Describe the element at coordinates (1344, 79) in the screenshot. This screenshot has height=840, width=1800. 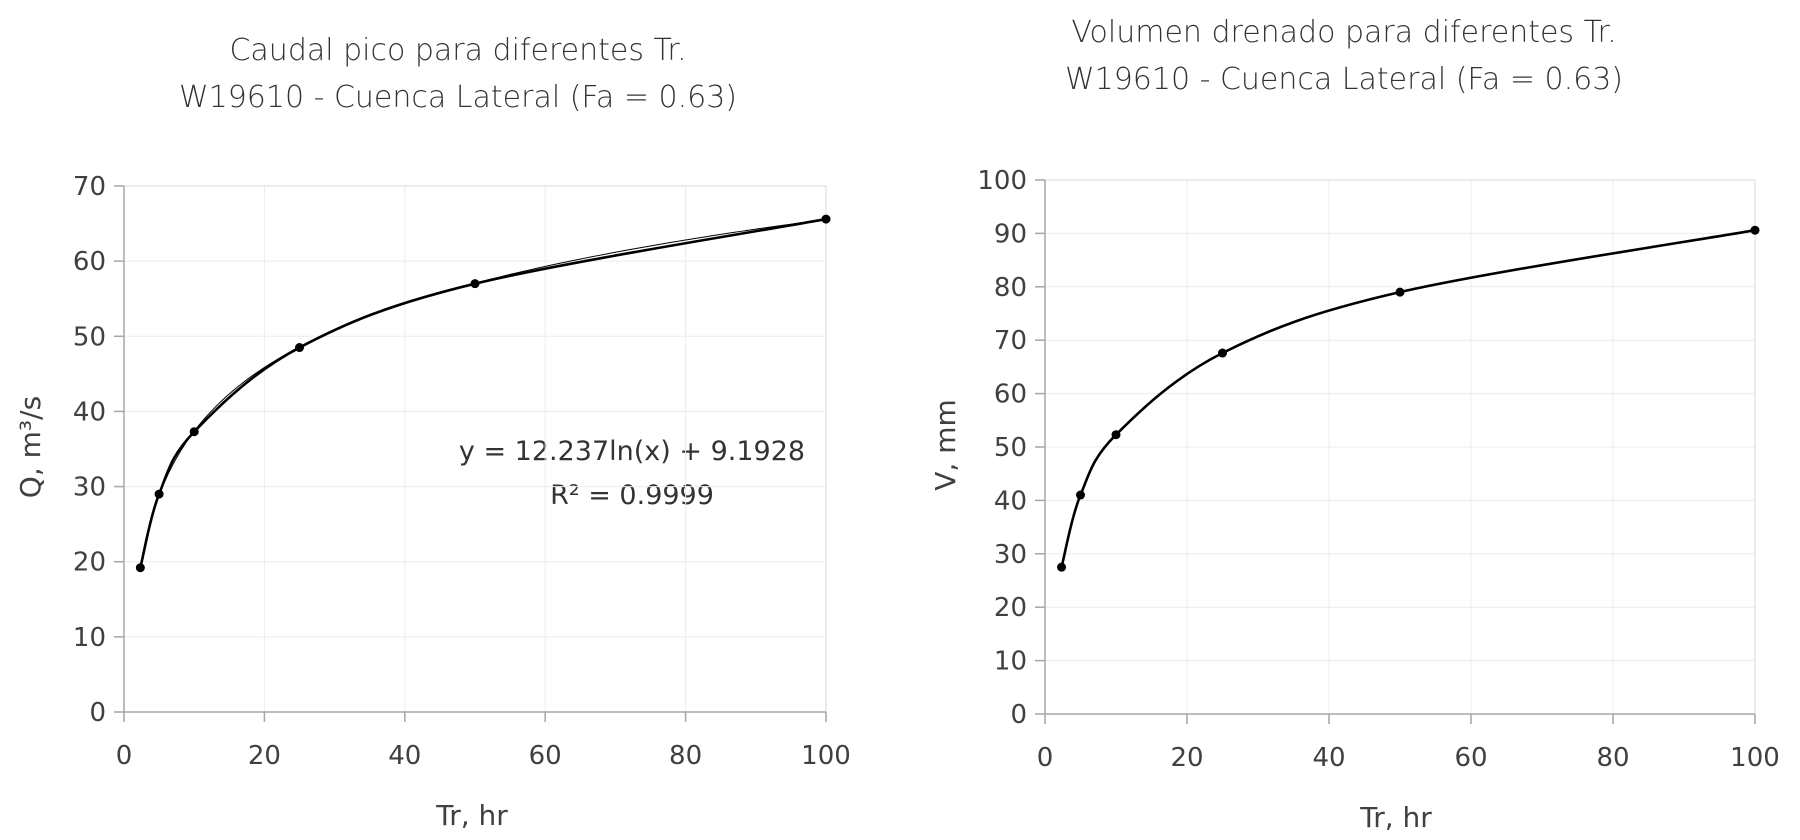
I see `right-chart-subtitle: W19610 - Cuenca Lateral (Fa = 0.63)` at that location.